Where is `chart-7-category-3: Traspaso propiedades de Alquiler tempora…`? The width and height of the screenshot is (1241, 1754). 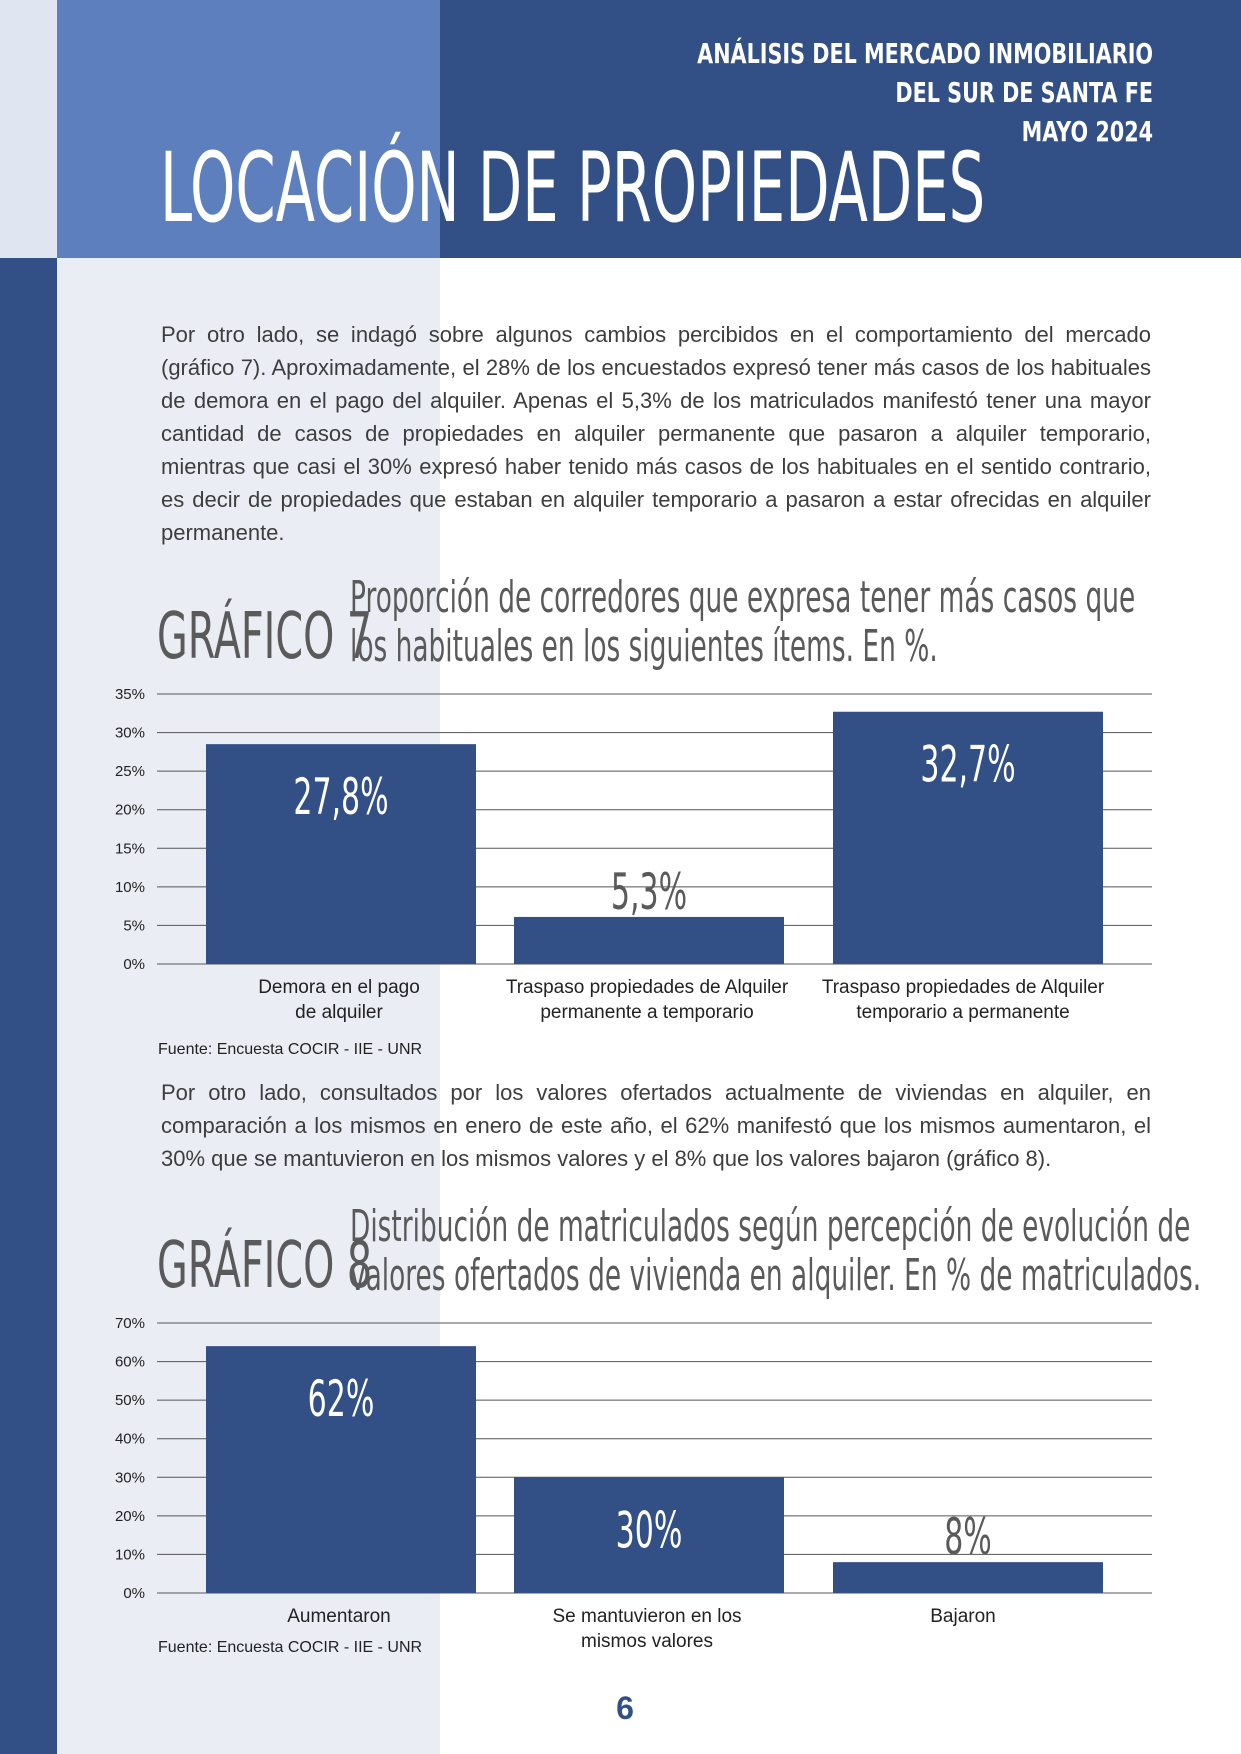 chart-7-category-3: Traspaso propiedades de Alquiler tempora… is located at coordinates (963, 1000).